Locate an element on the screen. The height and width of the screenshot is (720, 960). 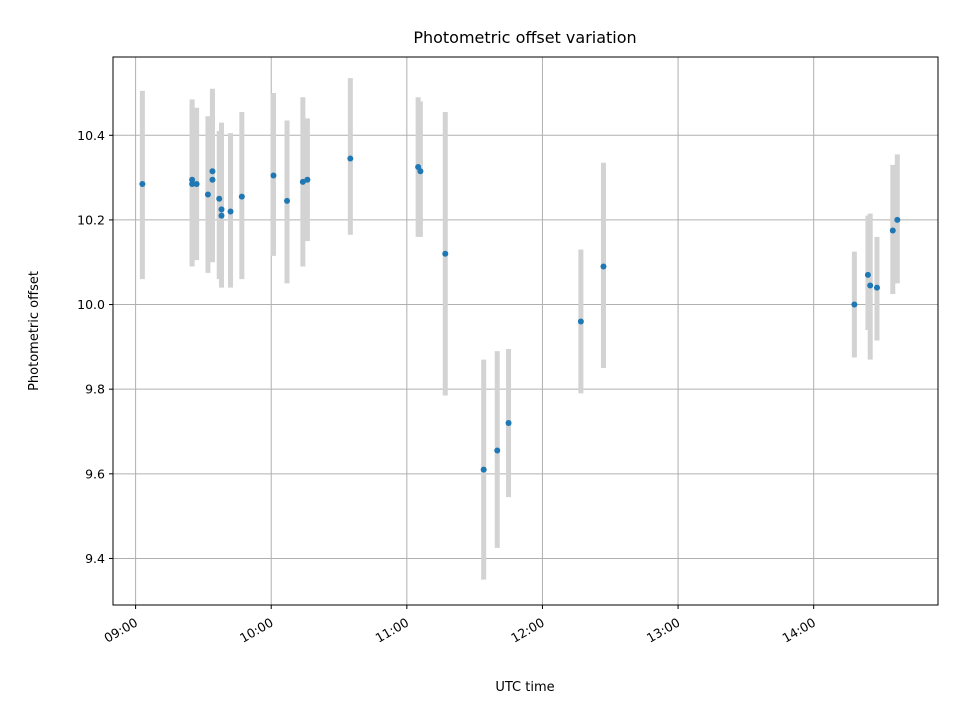
y-tick-label-2: 9.8 is located at coordinates (95, 389).